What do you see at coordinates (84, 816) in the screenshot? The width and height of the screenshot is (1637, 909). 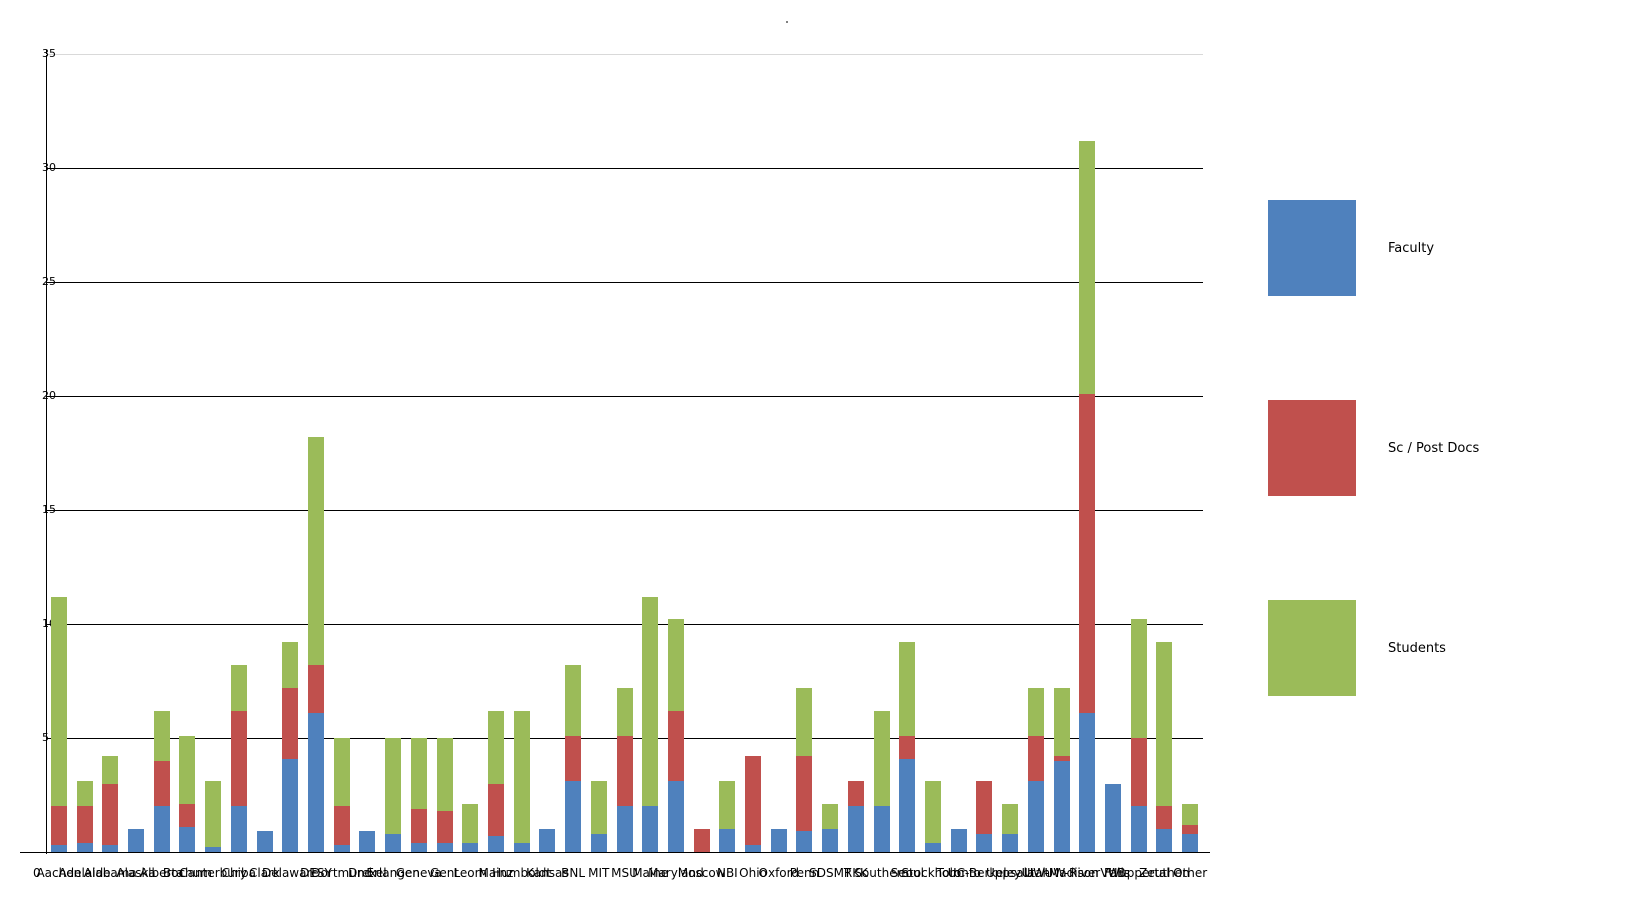 I see `bar-adelaide` at bounding box center [84, 816].